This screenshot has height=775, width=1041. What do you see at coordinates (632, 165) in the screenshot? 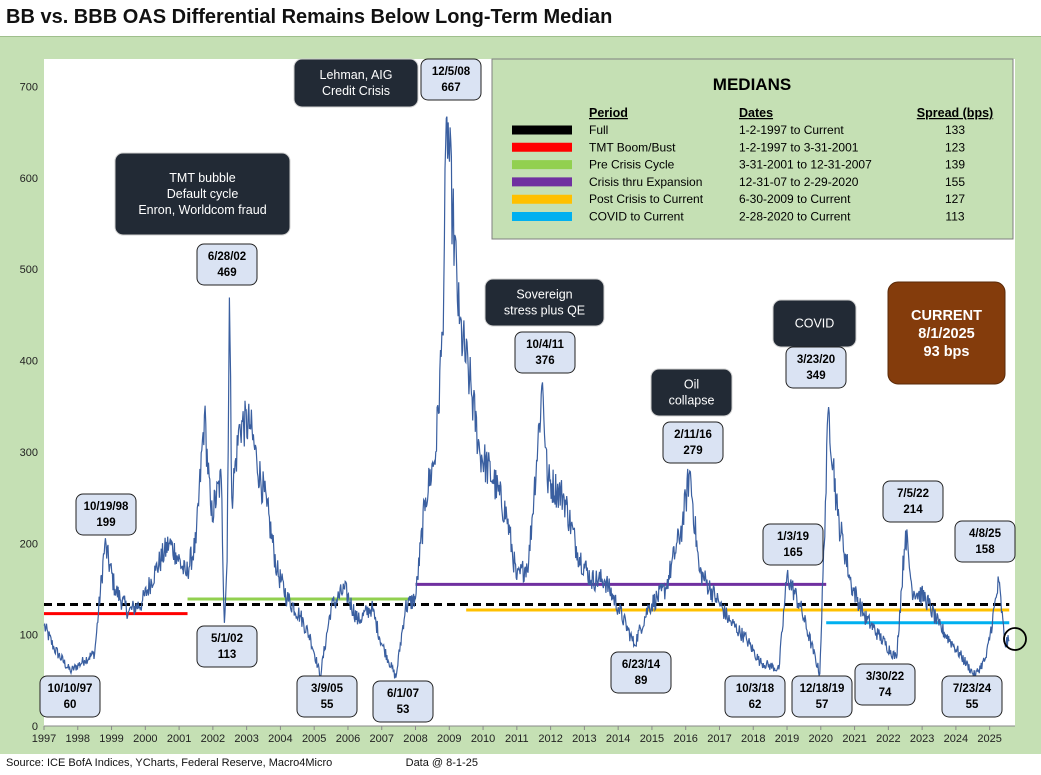
I see `medians-period: Pre Crisis Cycle` at bounding box center [632, 165].